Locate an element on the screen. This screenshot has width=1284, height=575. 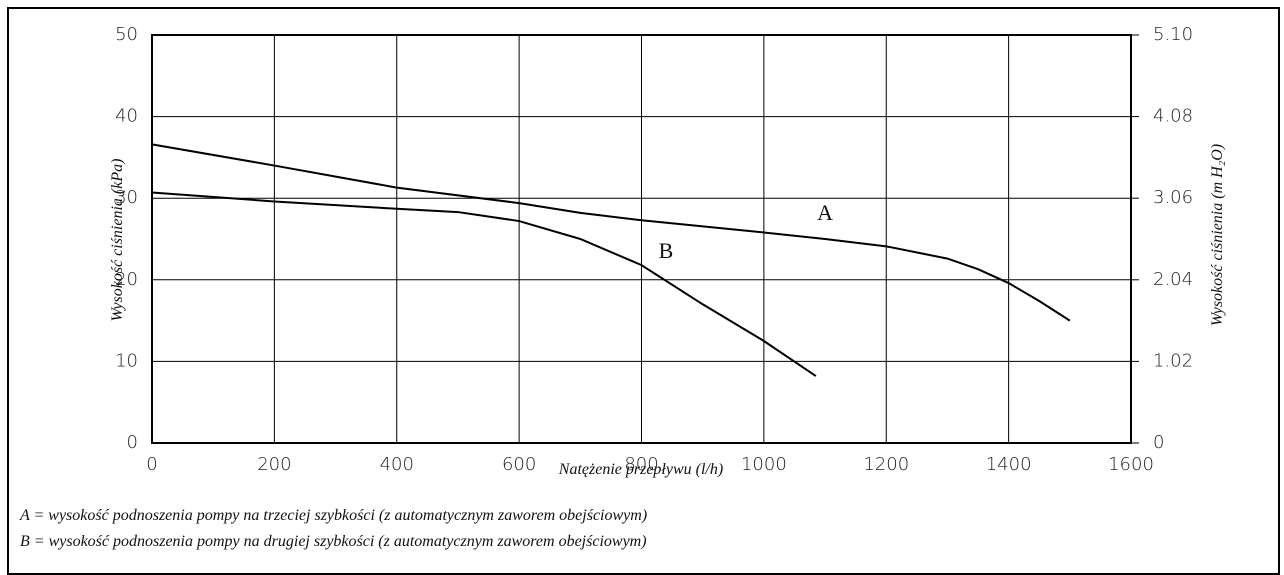
y2-tick-label: 4.08 is located at coordinates (1173, 116).